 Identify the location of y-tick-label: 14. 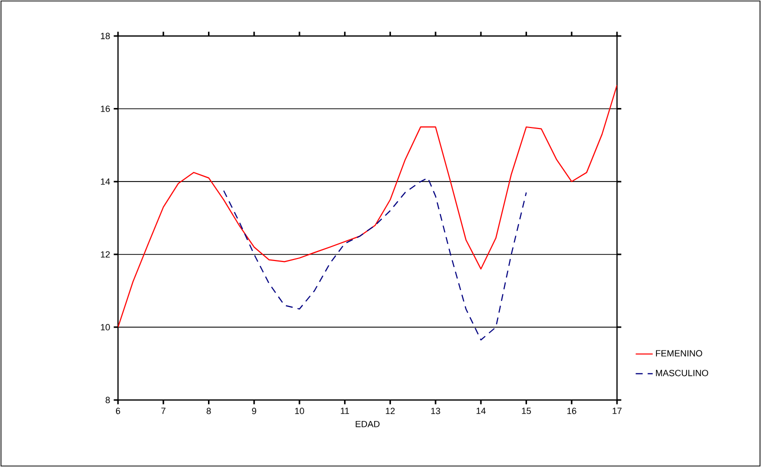
(105, 181).